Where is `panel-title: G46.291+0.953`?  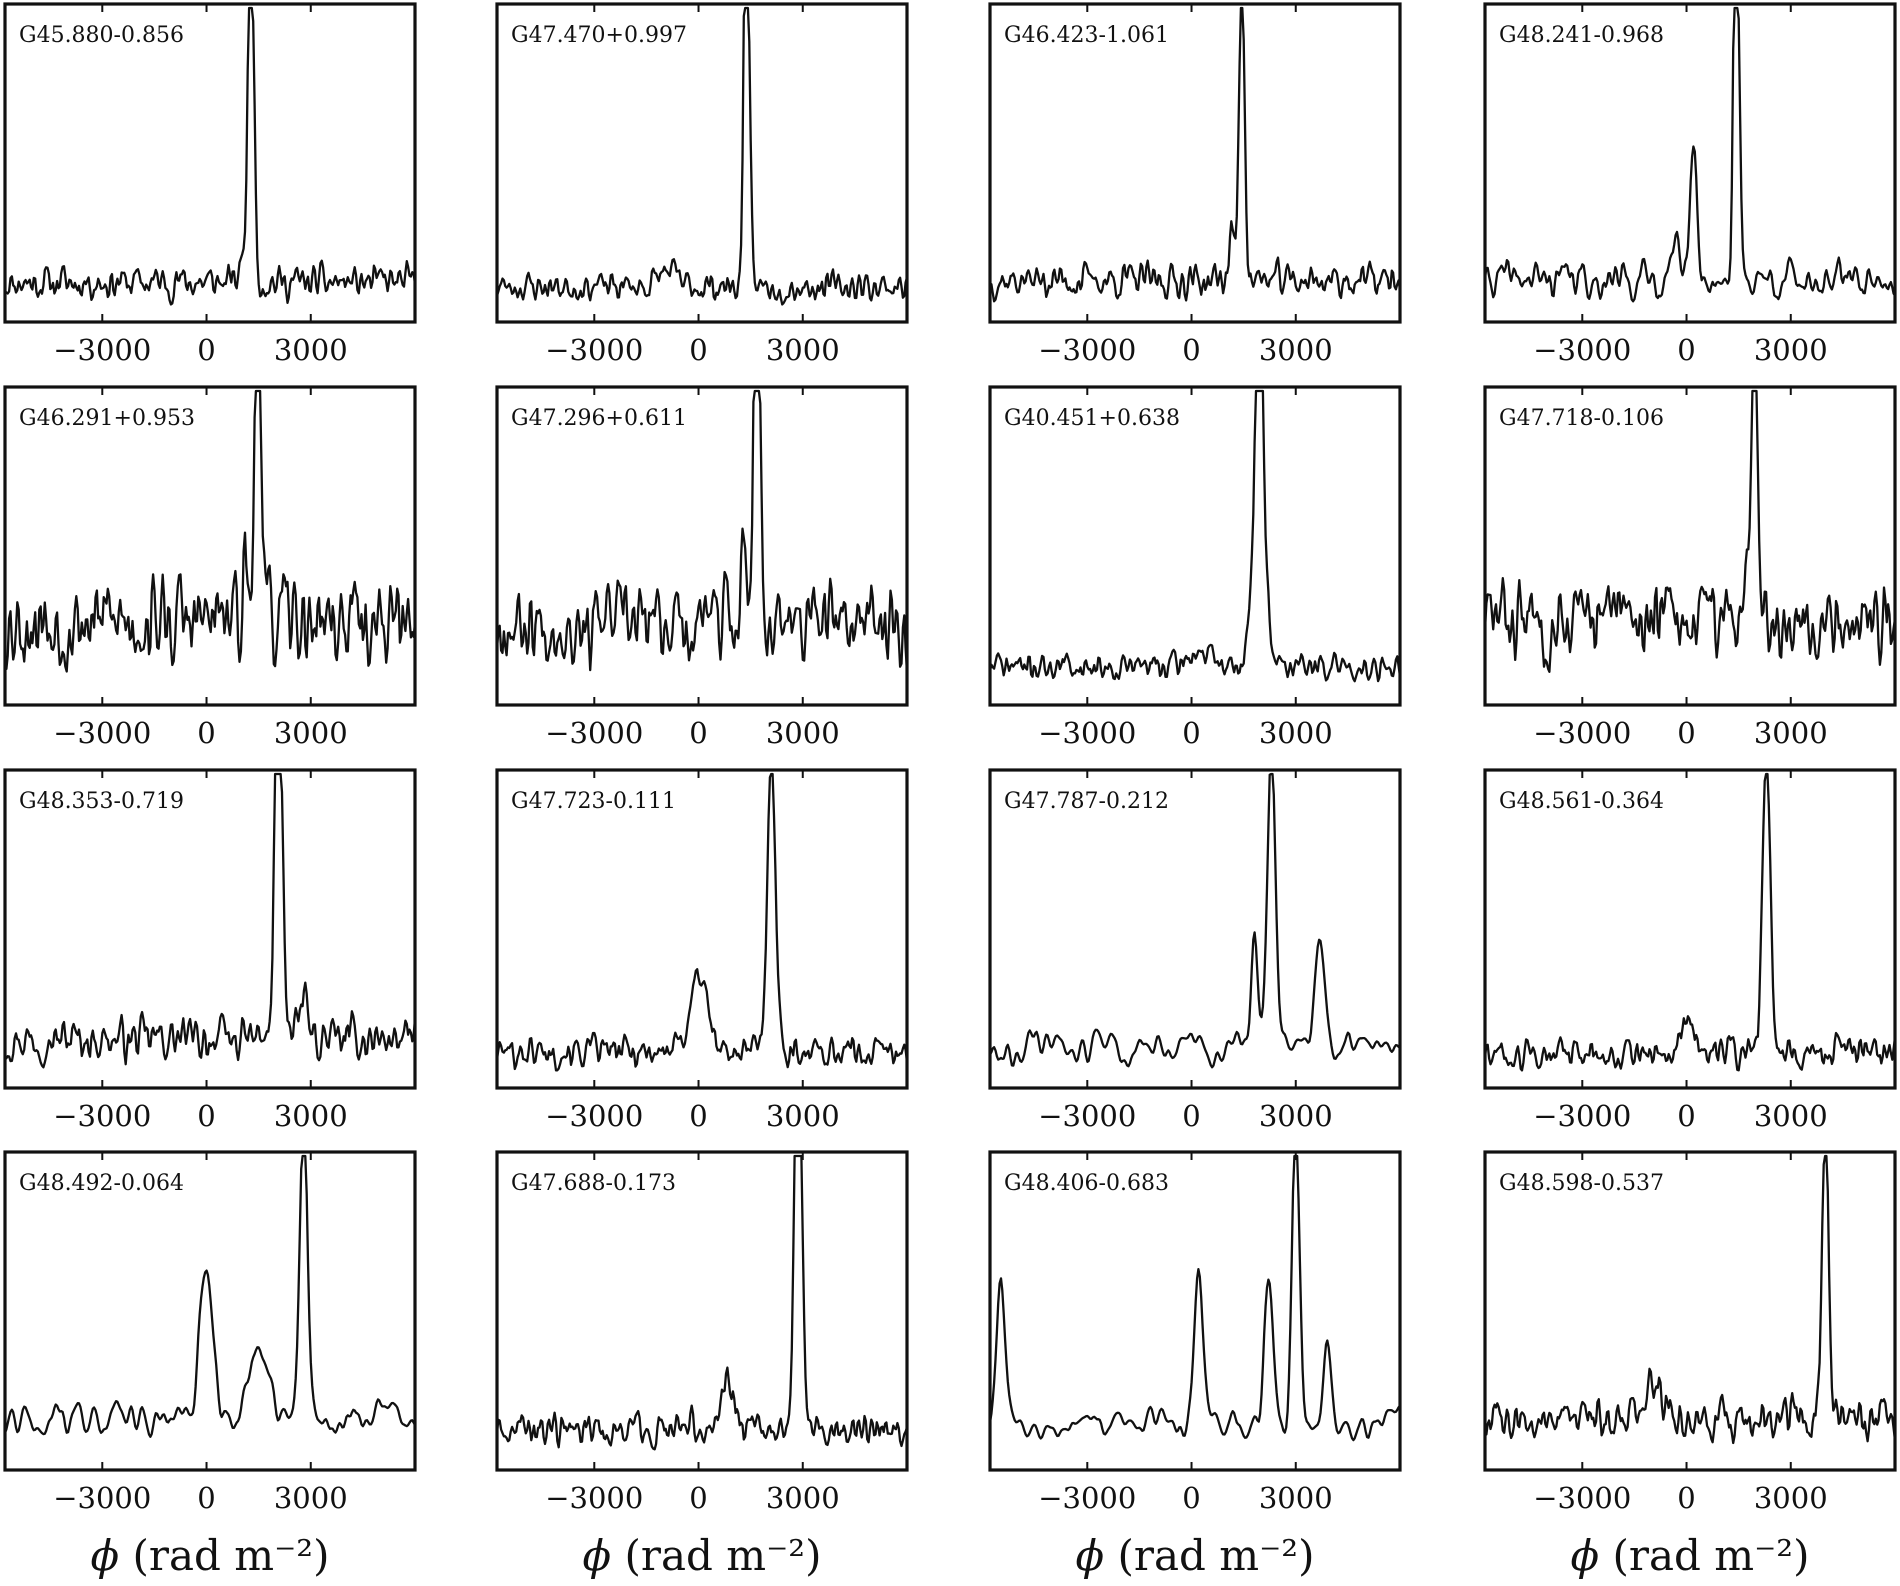
panel-title: G46.291+0.953 is located at coordinates (107, 418).